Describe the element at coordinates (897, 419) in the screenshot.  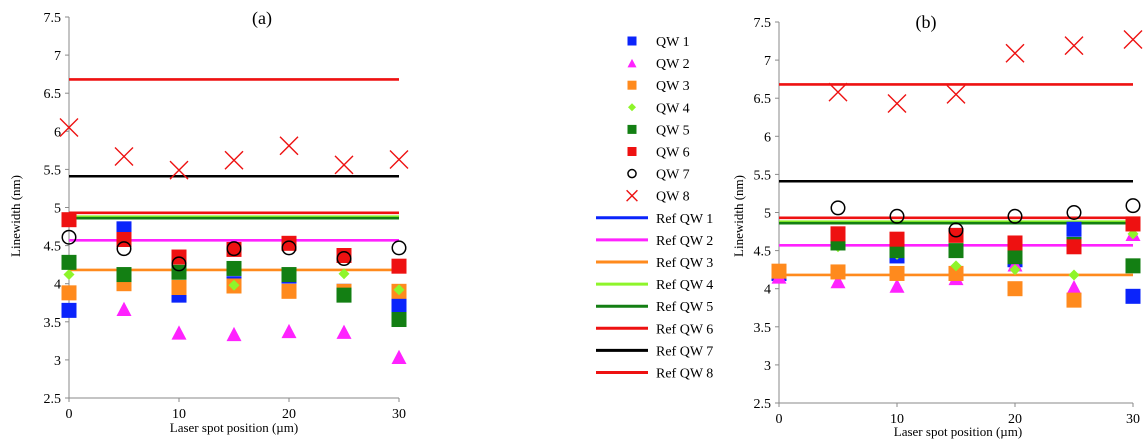
I see `panel-b-xtick-label: 10` at that location.